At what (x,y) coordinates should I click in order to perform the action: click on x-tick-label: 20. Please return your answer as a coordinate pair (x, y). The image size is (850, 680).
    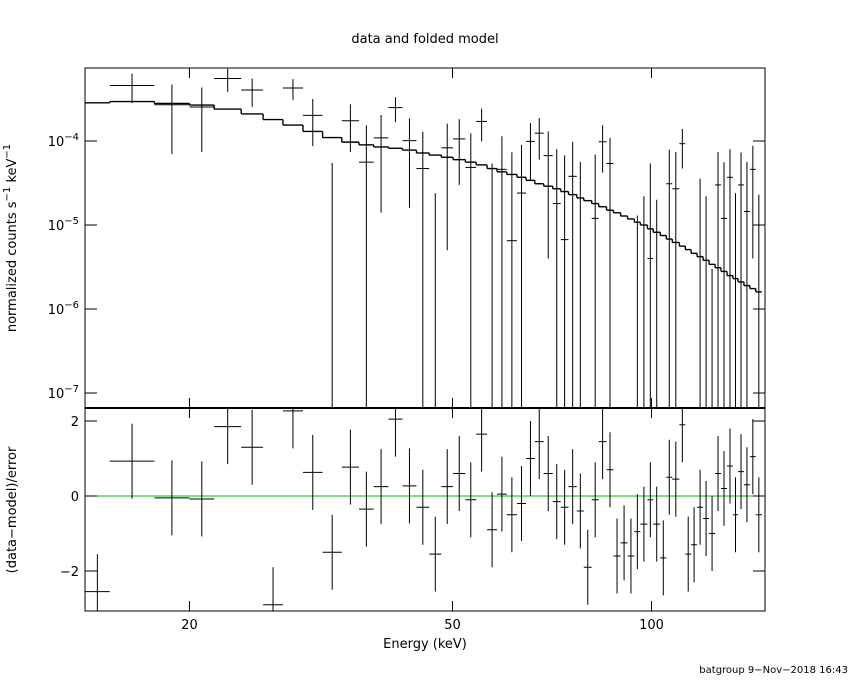
    Looking at the image, I should click on (189, 625).